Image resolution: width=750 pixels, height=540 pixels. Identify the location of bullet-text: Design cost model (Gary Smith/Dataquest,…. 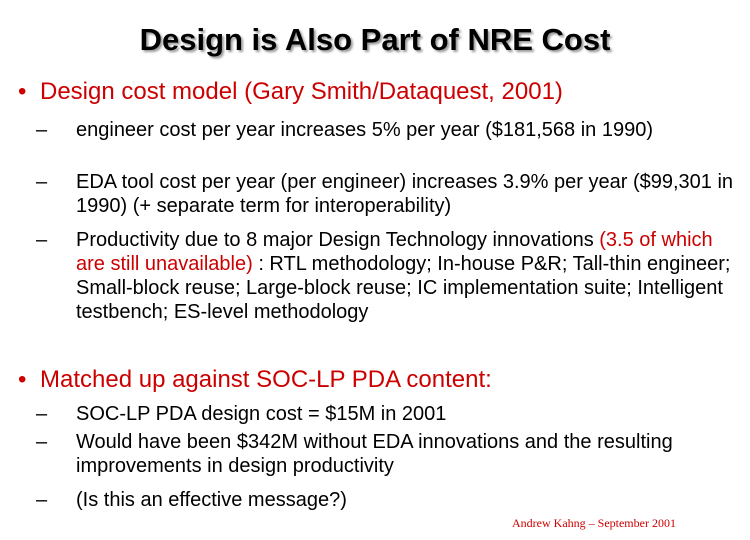
(301, 91).